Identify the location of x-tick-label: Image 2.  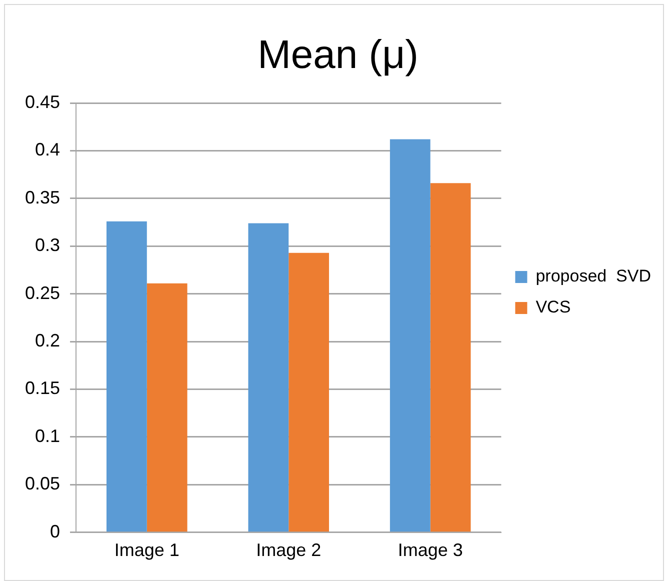
(289, 550).